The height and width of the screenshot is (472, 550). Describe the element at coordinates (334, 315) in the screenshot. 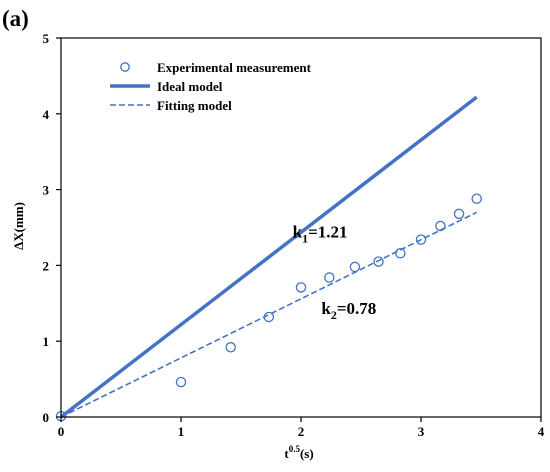

I see `slope-annotation-subscript: 2` at that location.